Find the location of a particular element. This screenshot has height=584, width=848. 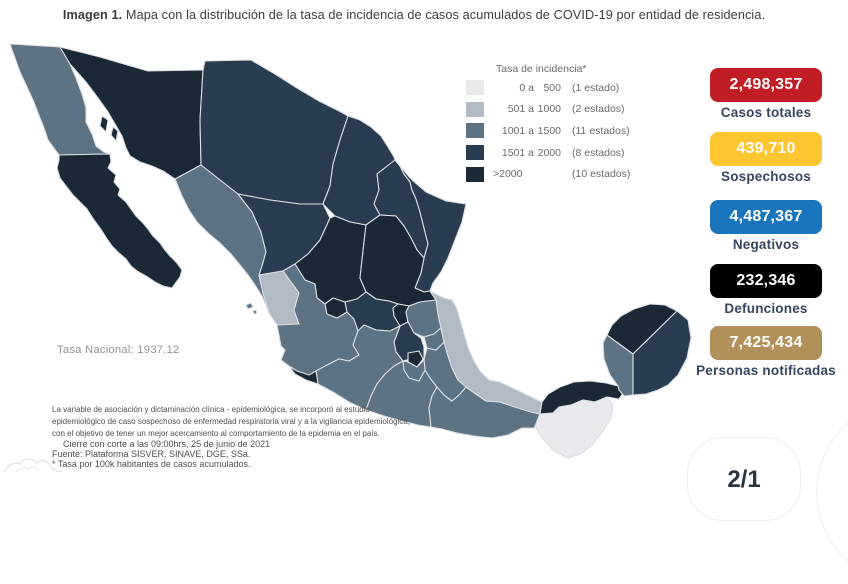

stat-sospechosos: 439,710 Sospechosos is located at coordinates (766, 158).